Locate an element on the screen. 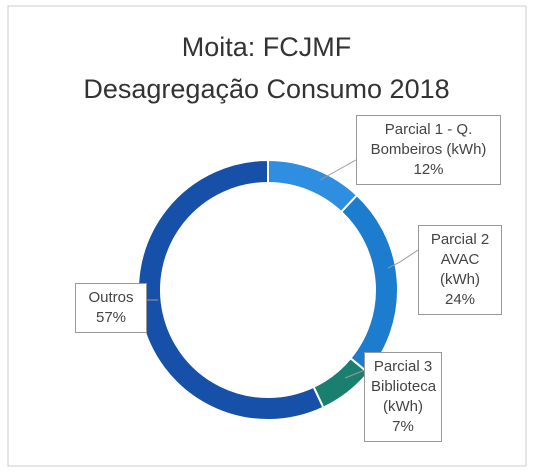 This screenshot has width=533, height=472. data-label: Outros 57% is located at coordinates (111, 308).